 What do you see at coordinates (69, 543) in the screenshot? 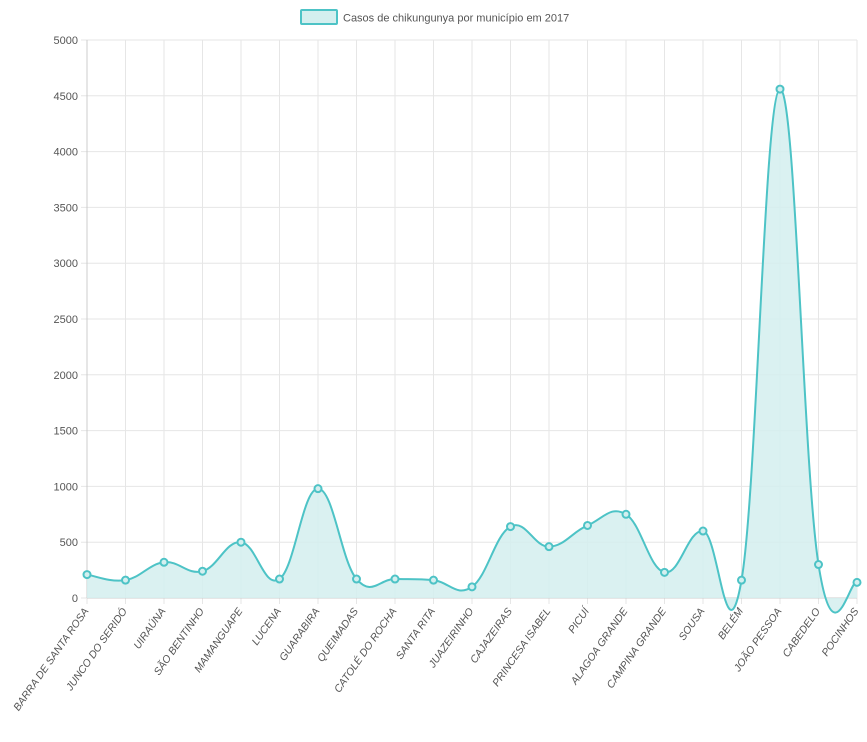
I see `y-tick-label: 500` at bounding box center [69, 543].